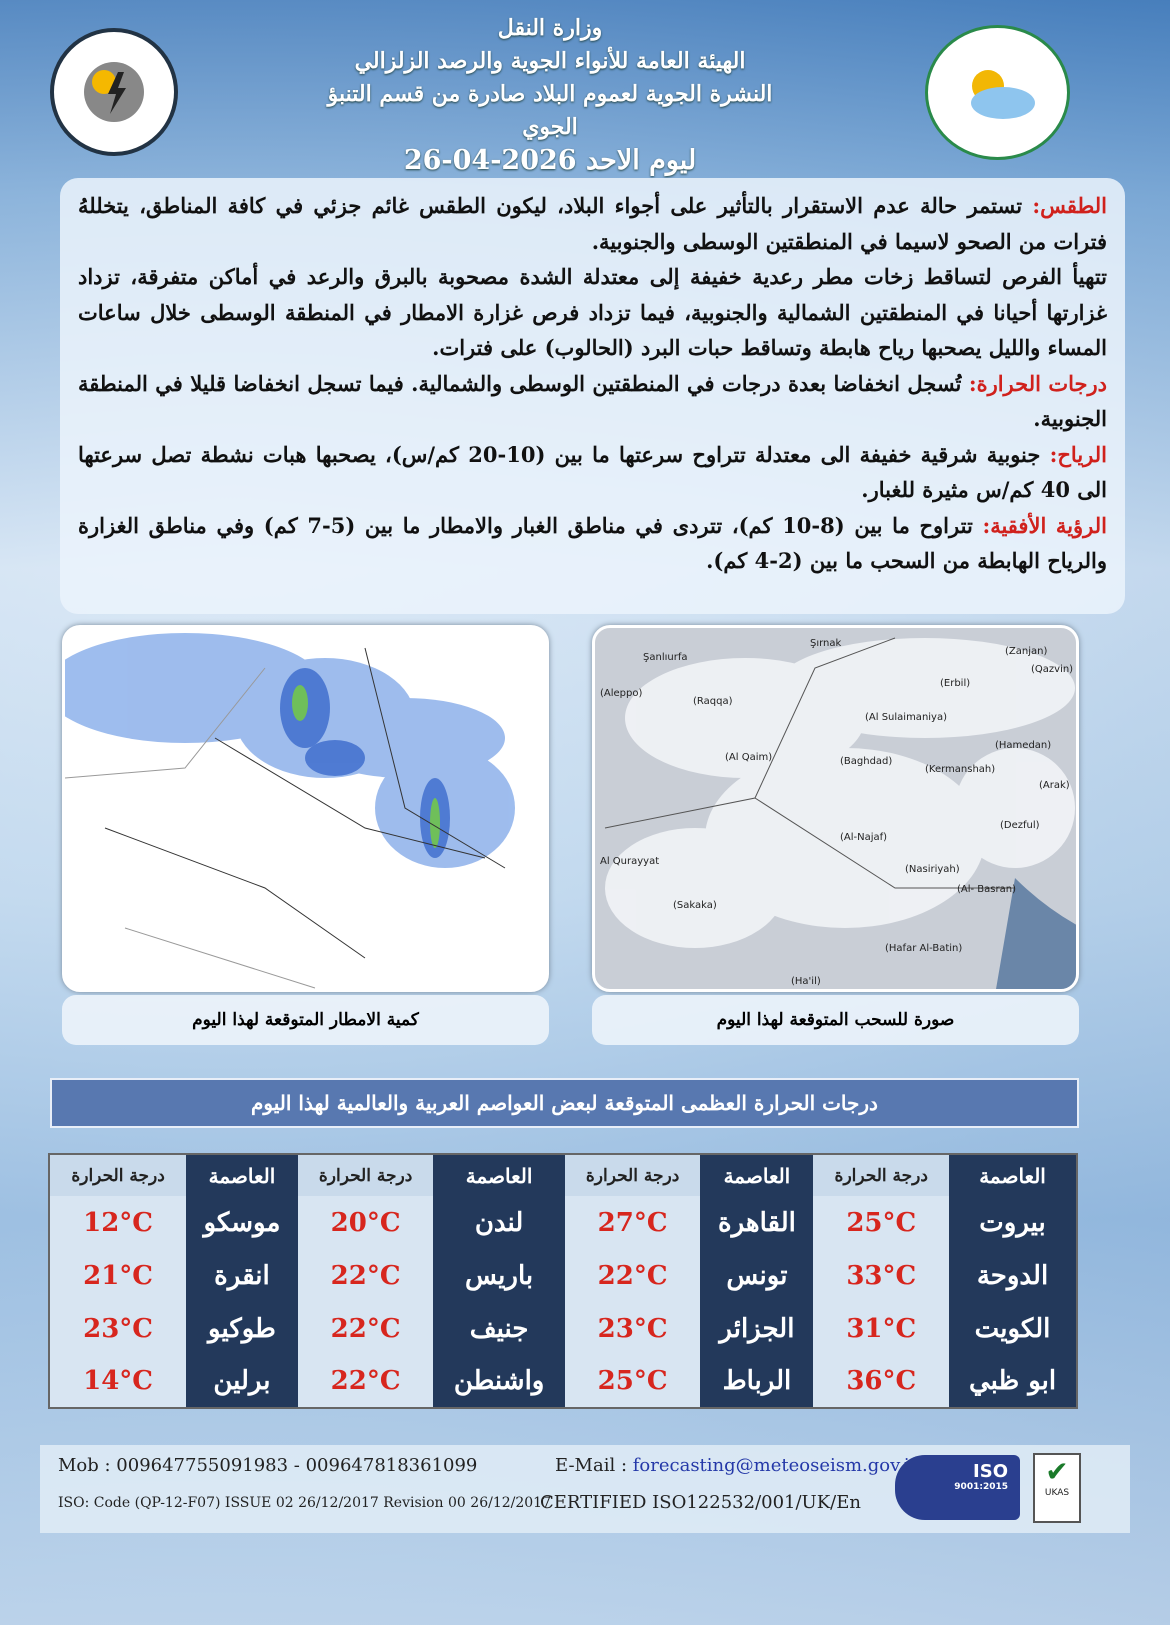 The height and width of the screenshot is (1625, 1170). What do you see at coordinates (835, 1020) in the screenshot?
I see `cloud-map-caption: صورة للسحب المتوقعة لهذا اليوم` at bounding box center [835, 1020].